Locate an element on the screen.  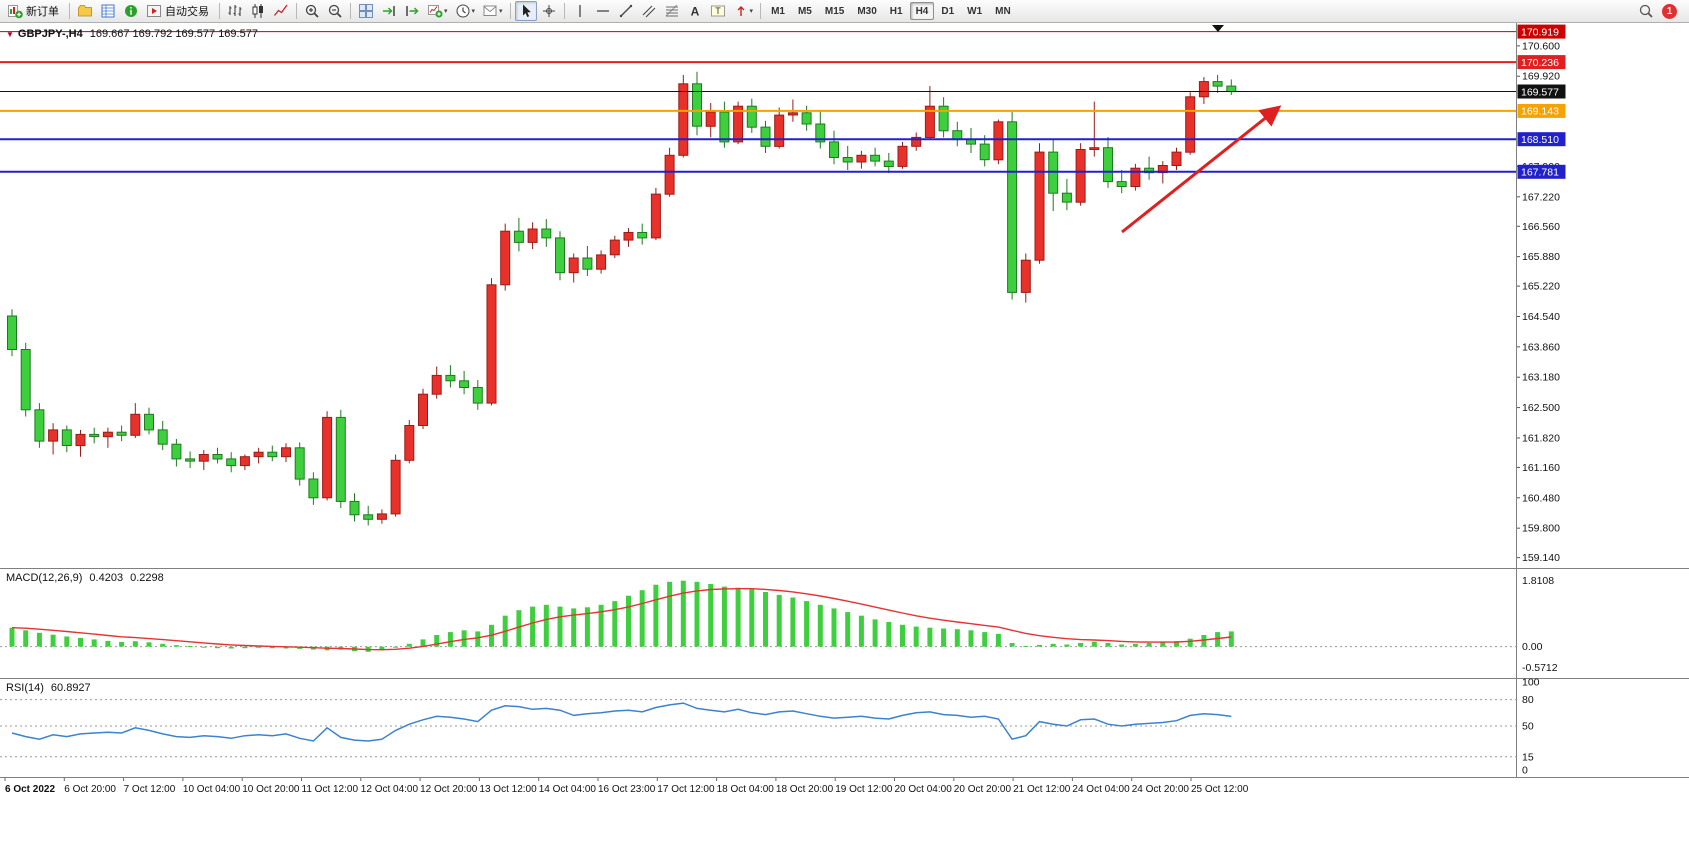
text-label-button: T is located at coordinates (718, 11).